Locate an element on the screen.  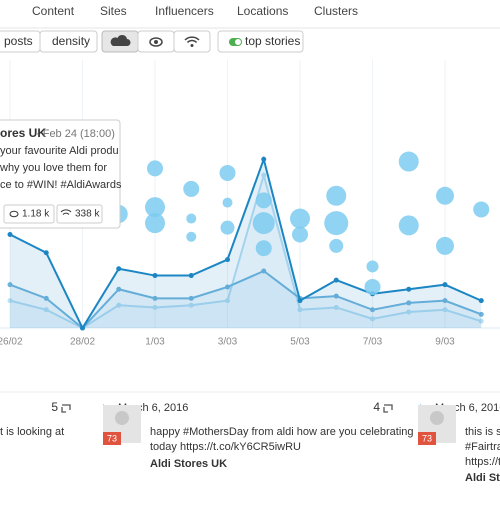
nav-tab: Influencers is located at coordinates (184, 11).